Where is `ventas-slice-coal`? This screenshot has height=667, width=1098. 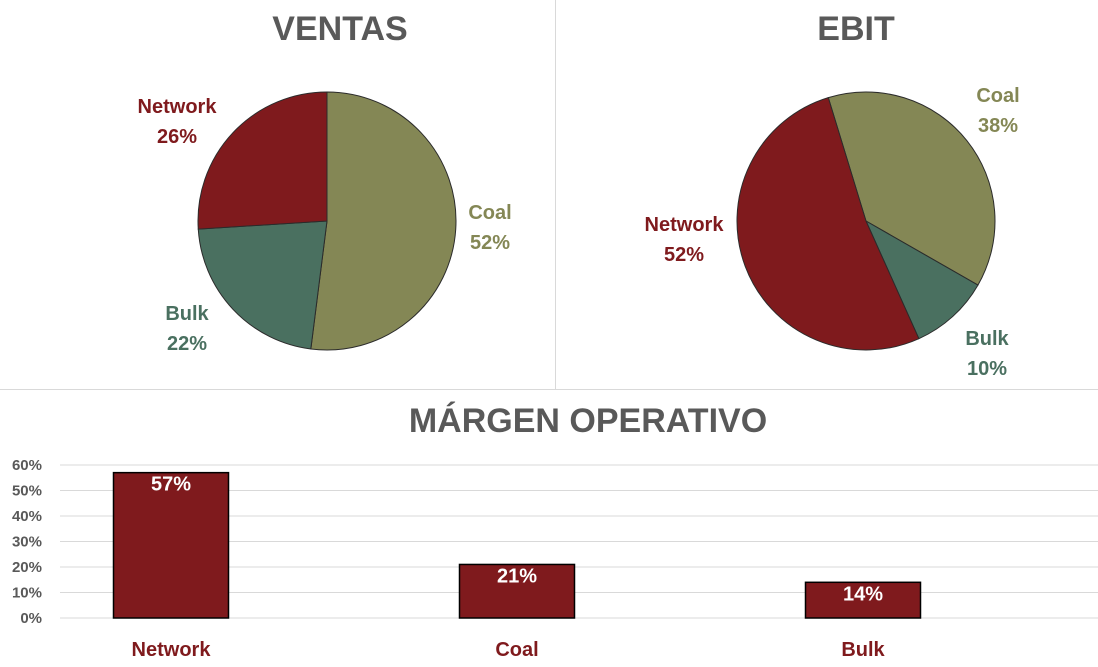 ventas-slice-coal is located at coordinates (383, 221).